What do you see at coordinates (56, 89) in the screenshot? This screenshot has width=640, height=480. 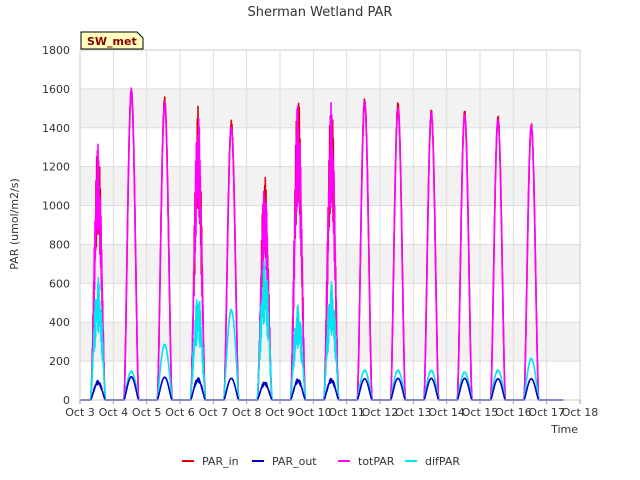 I see `y-tick-label: 1600` at bounding box center [56, 89].